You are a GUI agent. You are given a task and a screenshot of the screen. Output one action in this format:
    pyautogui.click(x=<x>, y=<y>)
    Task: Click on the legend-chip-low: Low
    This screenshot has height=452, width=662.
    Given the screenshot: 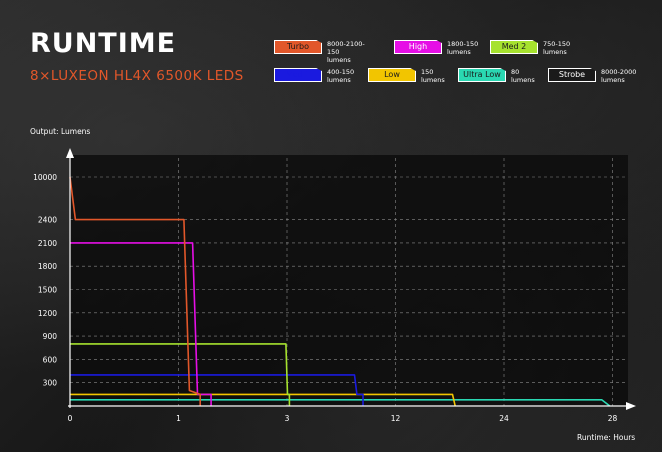 What is the action you would take?
    pyautogui.click(x=392, y=75)
    